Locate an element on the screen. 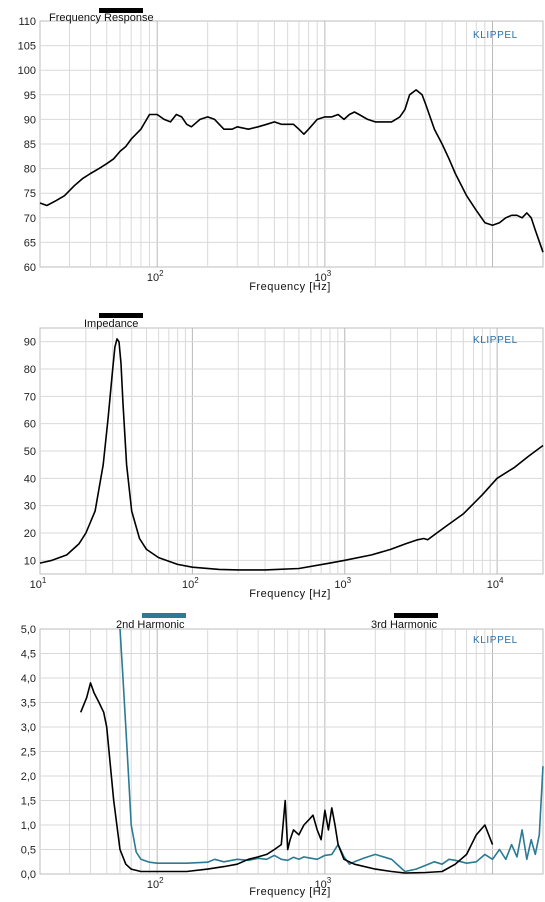 This screenshot has height=902, width=545. y-tick-label: 30 is located at coordinates (30, 507).